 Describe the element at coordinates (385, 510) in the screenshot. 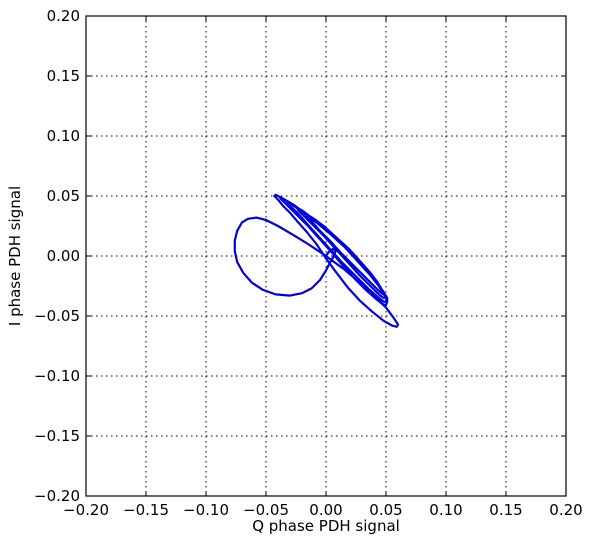

I see `x-tick-label: 0.05` at that location.